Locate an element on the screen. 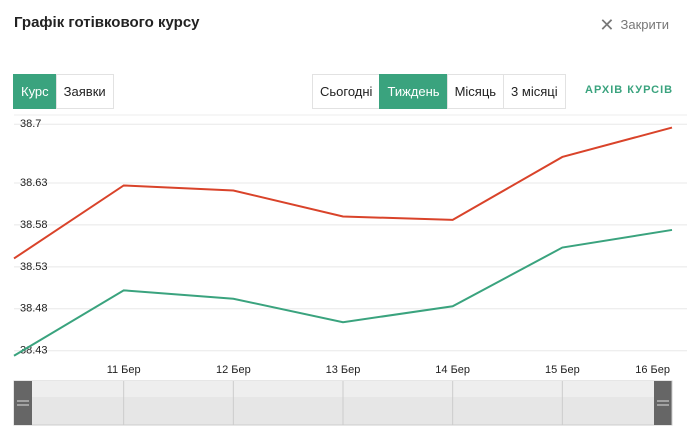 The height and width of the screenshot is (435, 691). y-tick-label: 38.63 is located at coordinates (34, 183).